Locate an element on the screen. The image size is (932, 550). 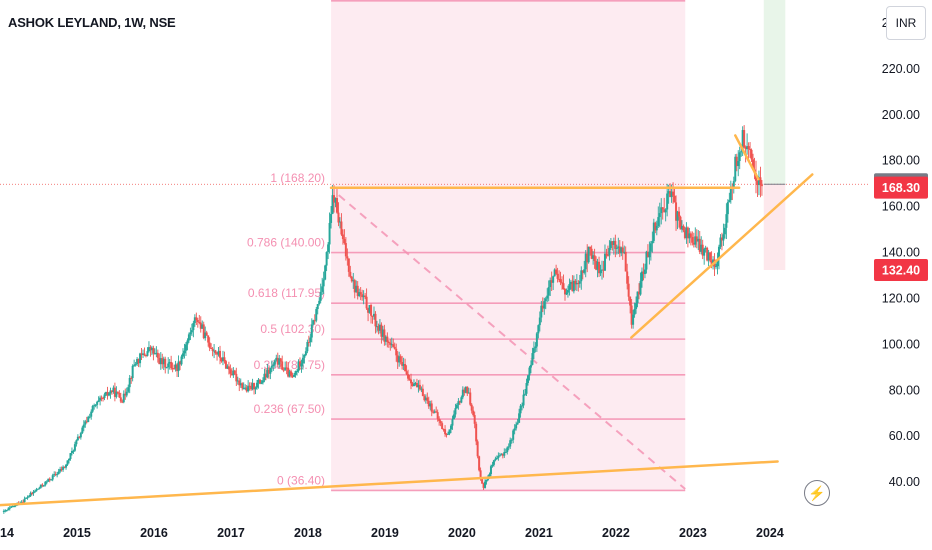
x-tick-label: 2018 is located at coordinates (308, 533).